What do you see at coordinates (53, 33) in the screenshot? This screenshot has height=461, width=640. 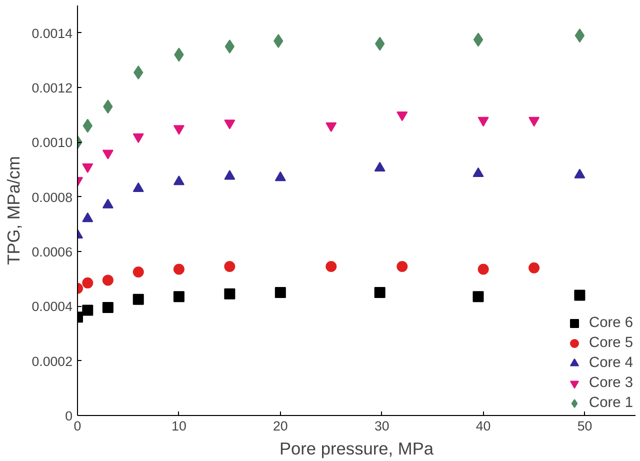 I see `y-tick-label: 0.0014` at bounding box center [53, 33].